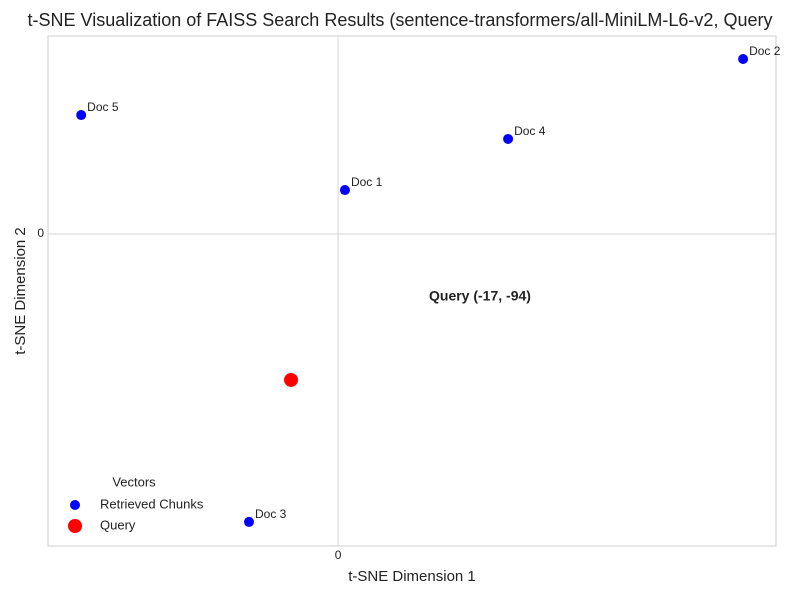 The width and height of the screenshot is (800, 600). What do you see at coordinates (271, 514) in the screenshot?
I see `point-label: Doc 3` at bounding box center [271, 514].